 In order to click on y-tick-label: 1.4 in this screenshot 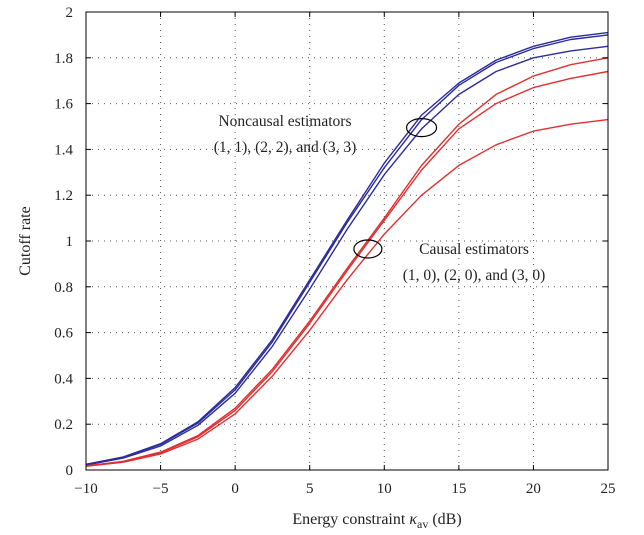, I will do `click(63, 150)`.